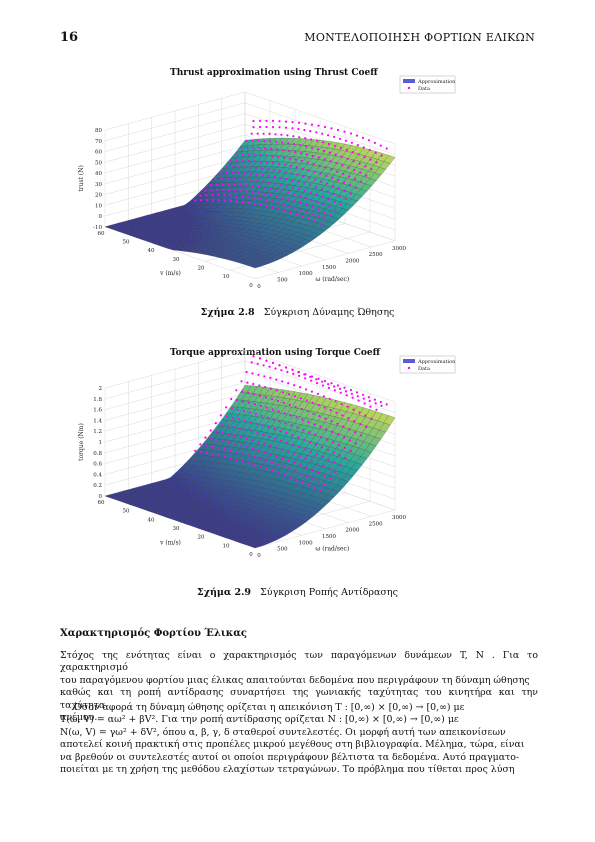  Describe the element at coordinates (101, 497) in the screenshot. I see `z-tick-label: 0` at that location.